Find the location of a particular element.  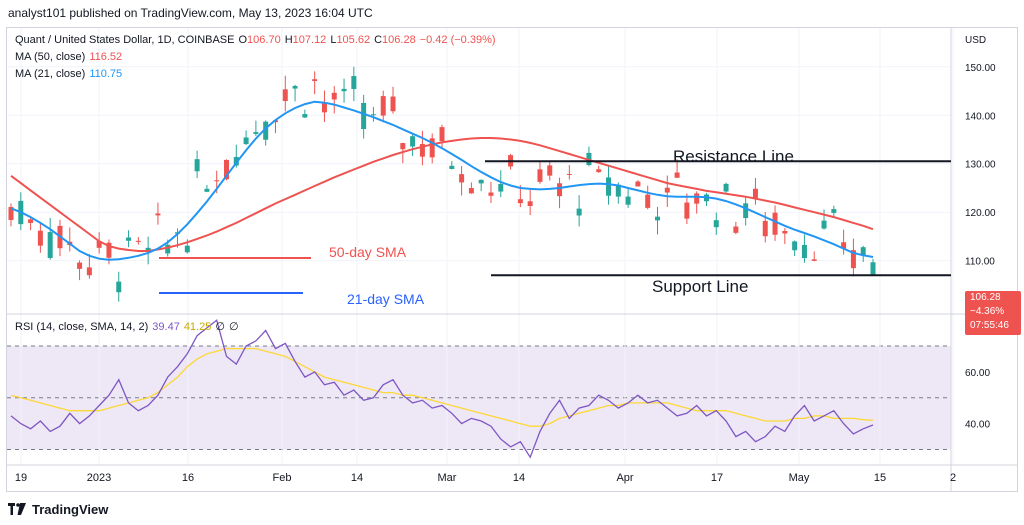

resistance-label: Resistance Line is located at coordinates (733, 156).